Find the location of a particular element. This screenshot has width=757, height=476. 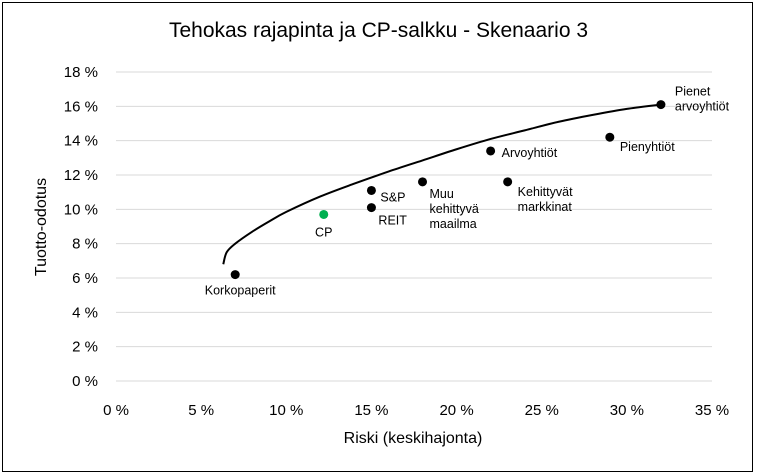

y-tick-label: 2 % is located at coordinates (85, 347).